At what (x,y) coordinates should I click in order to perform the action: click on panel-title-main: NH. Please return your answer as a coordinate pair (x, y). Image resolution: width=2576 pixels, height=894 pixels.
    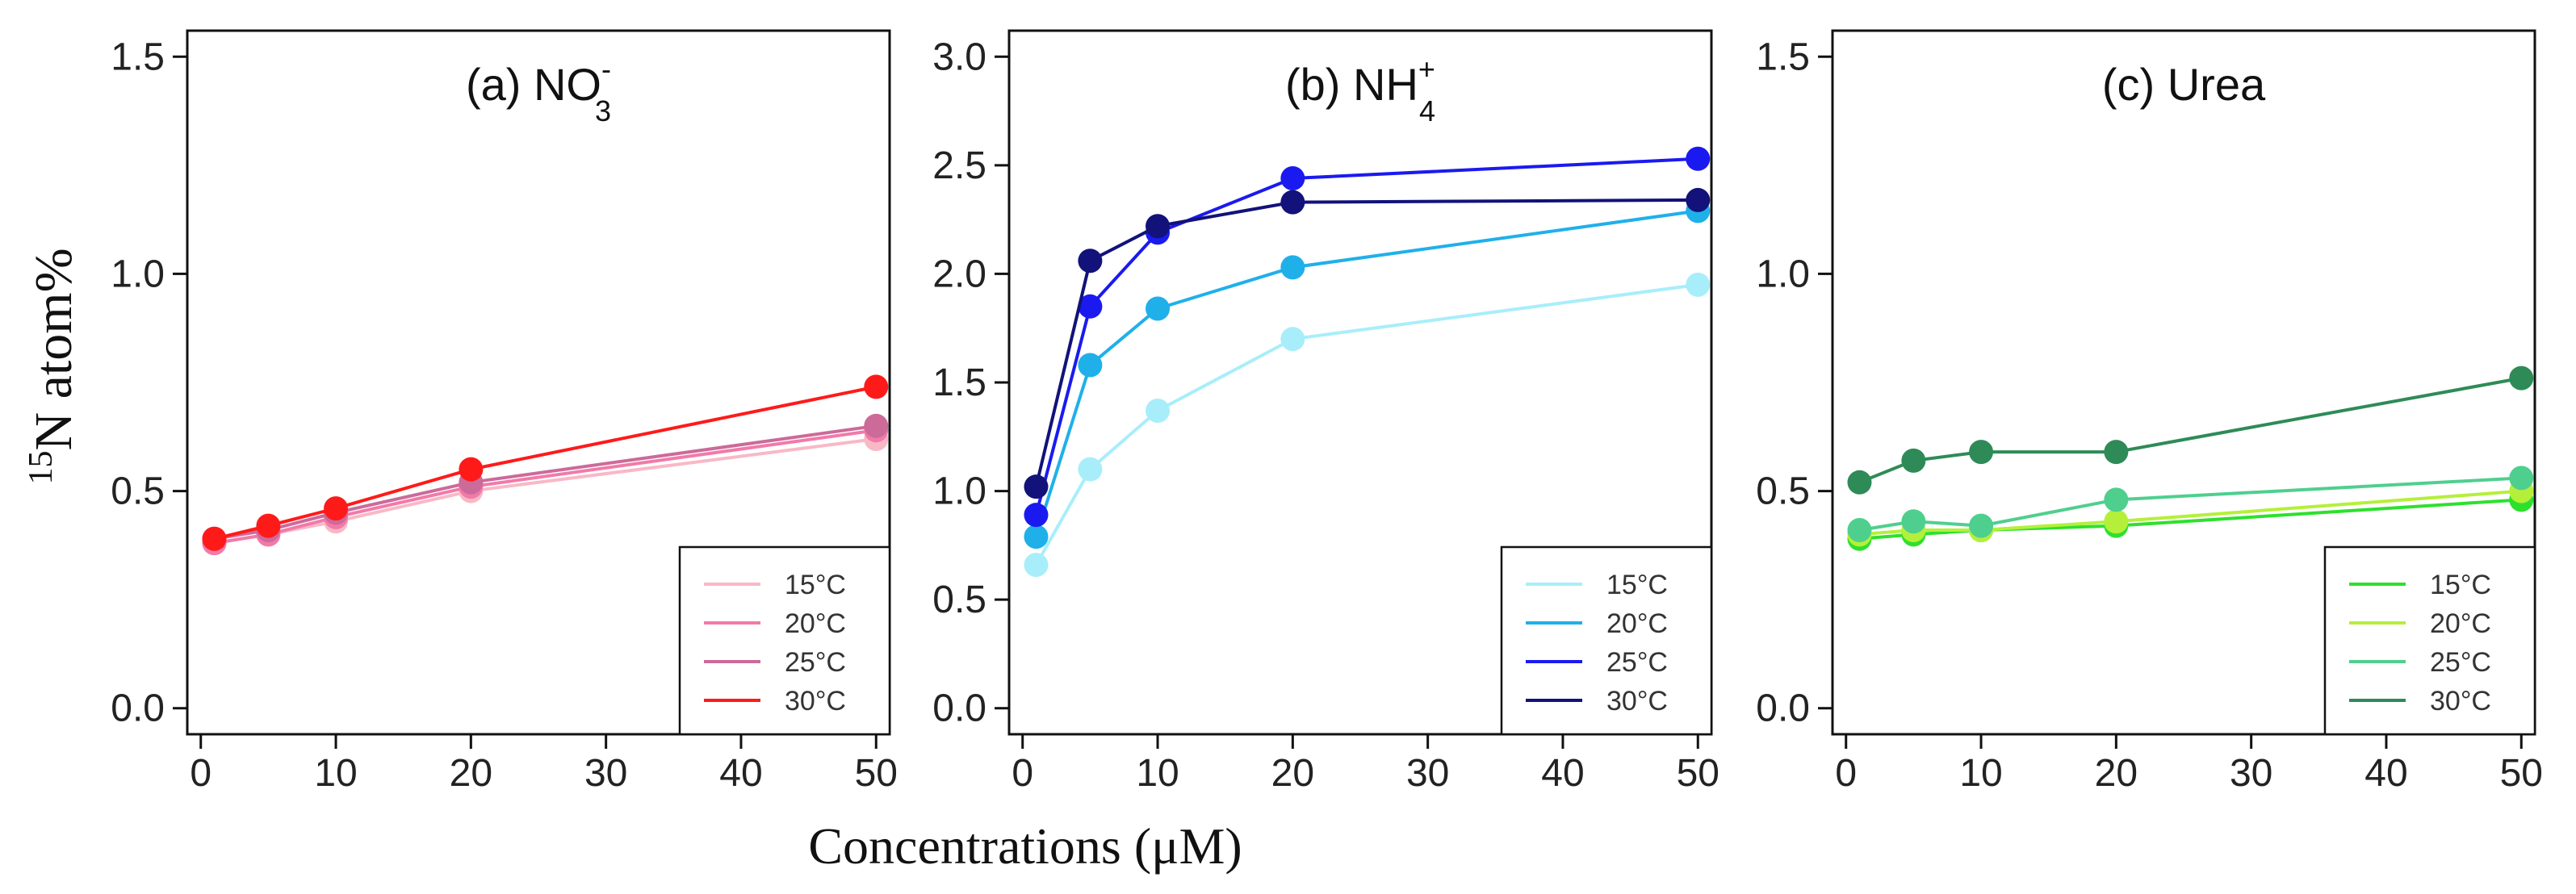
    Looking at the image, I should click on (1385, 84).